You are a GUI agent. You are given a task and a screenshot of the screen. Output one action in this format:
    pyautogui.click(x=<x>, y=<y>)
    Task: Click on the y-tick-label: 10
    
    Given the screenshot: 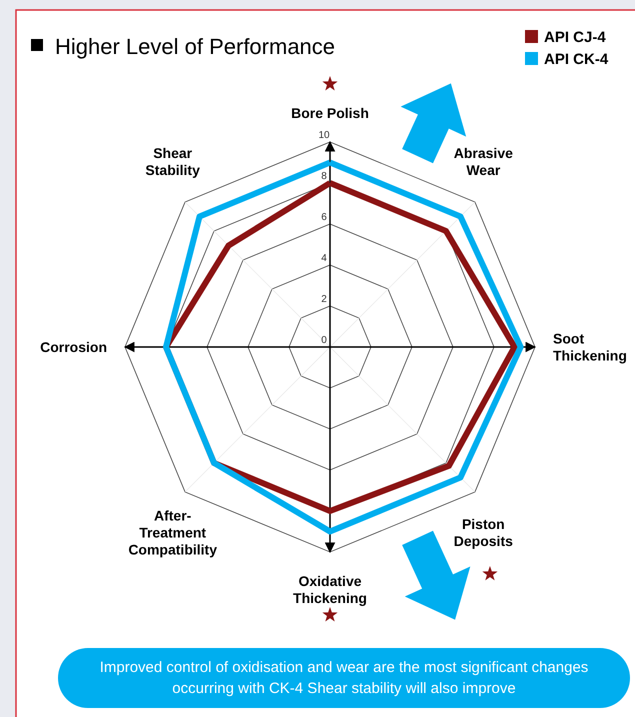 What is the action you would take?
    pyautogui.click(x=324, y=135)
    